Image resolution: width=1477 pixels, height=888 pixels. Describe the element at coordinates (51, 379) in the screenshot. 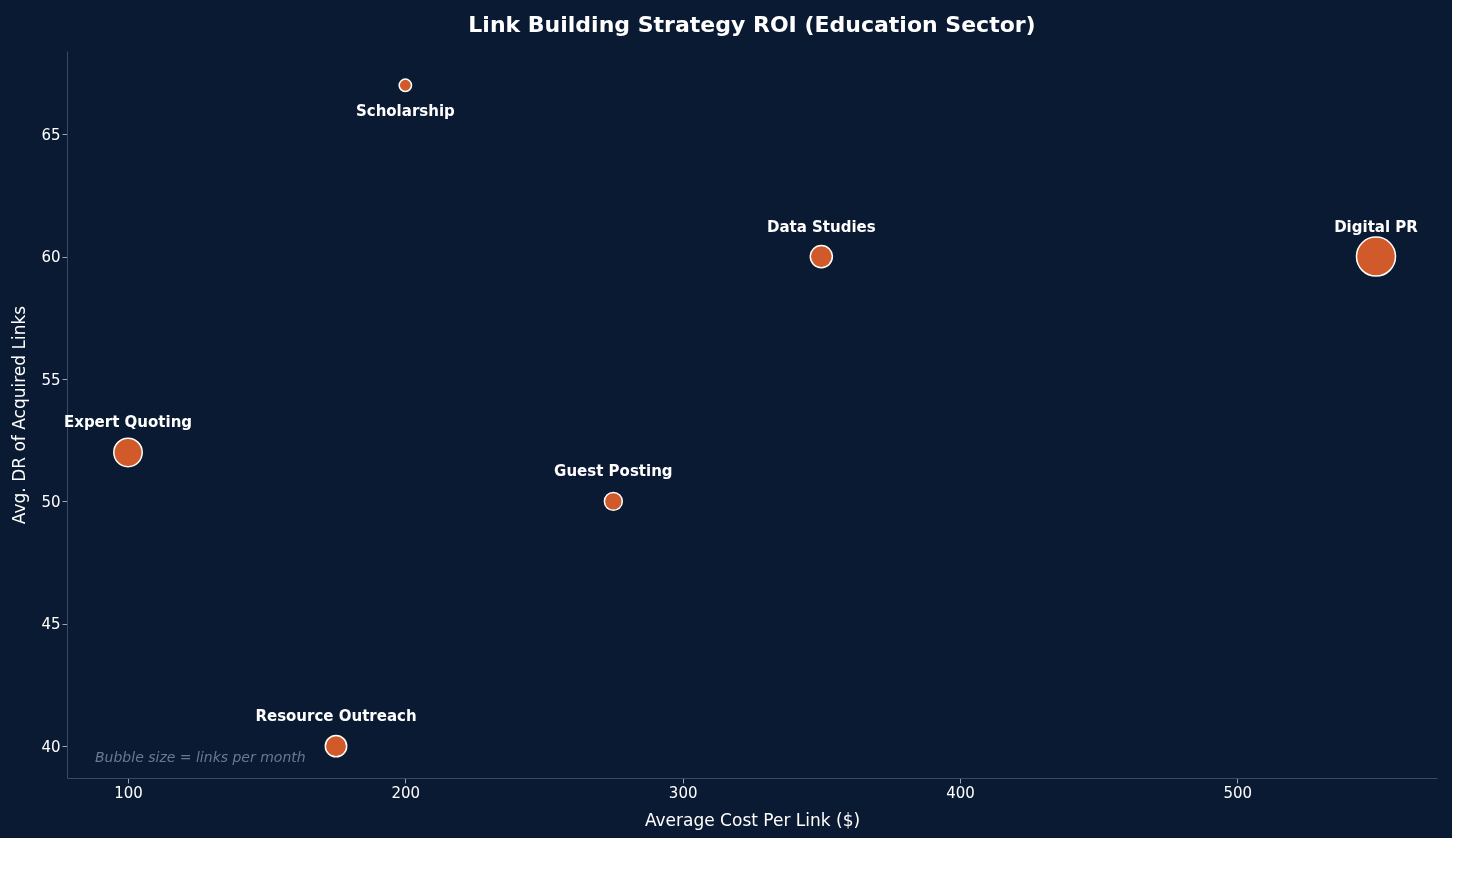

I see `y-tick-label: 55` at that location.